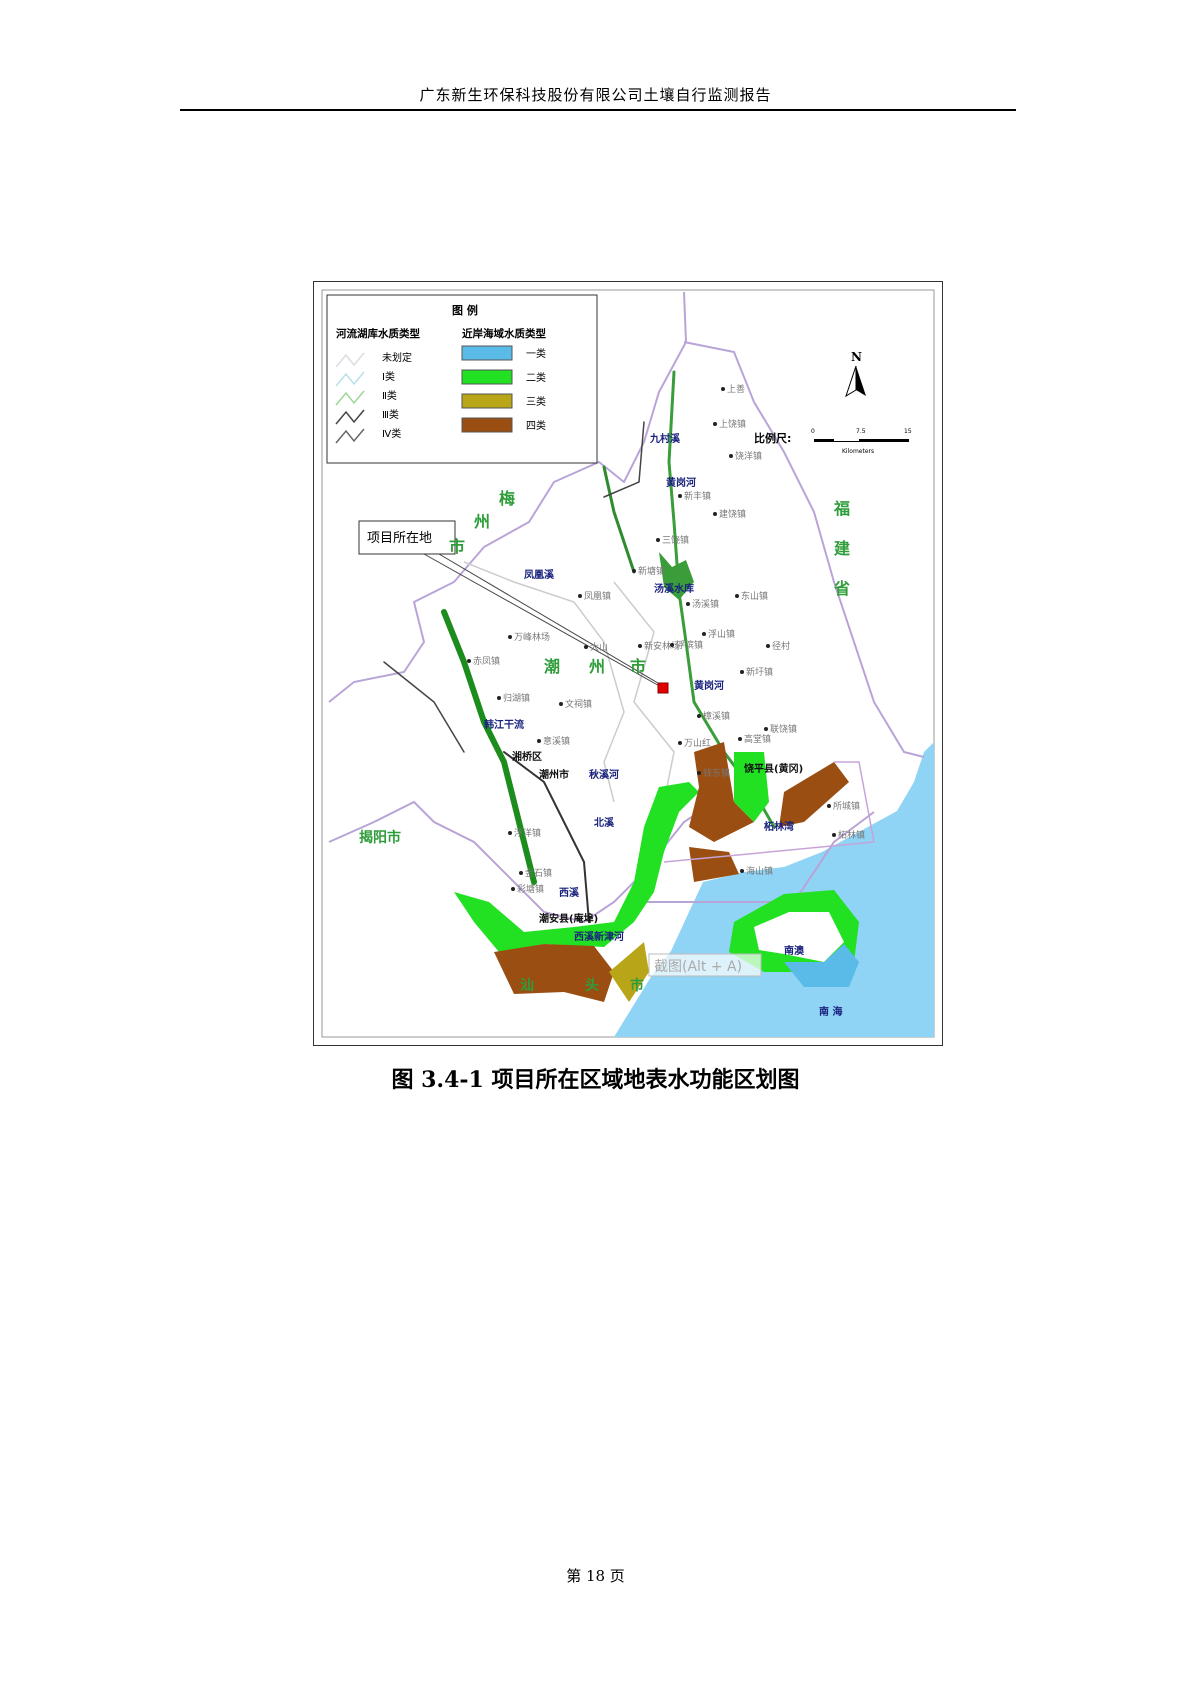  I want to click on callout-leader, so click(543, 621).